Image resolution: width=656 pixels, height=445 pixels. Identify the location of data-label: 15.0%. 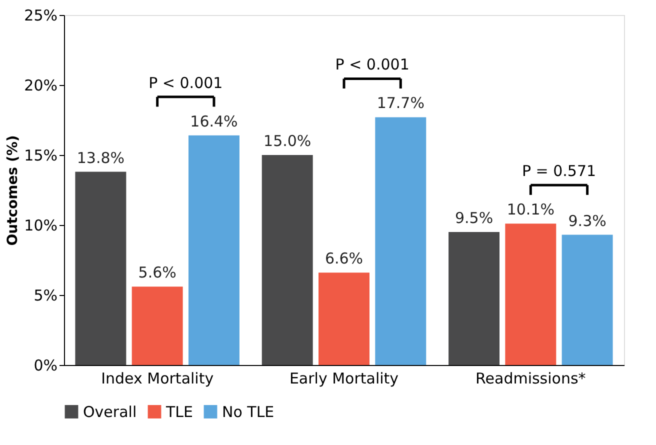
(288, 141).